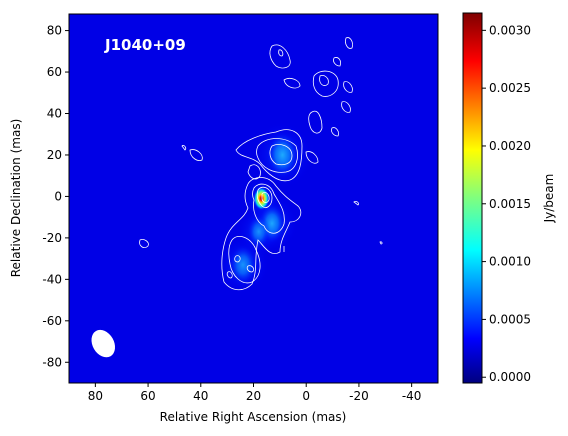 The image size is (568, 436). Describe the element at coordinates (16, 198) in the screenshot. I see `y-axis-label: Relative Declination (mas)` at that location.